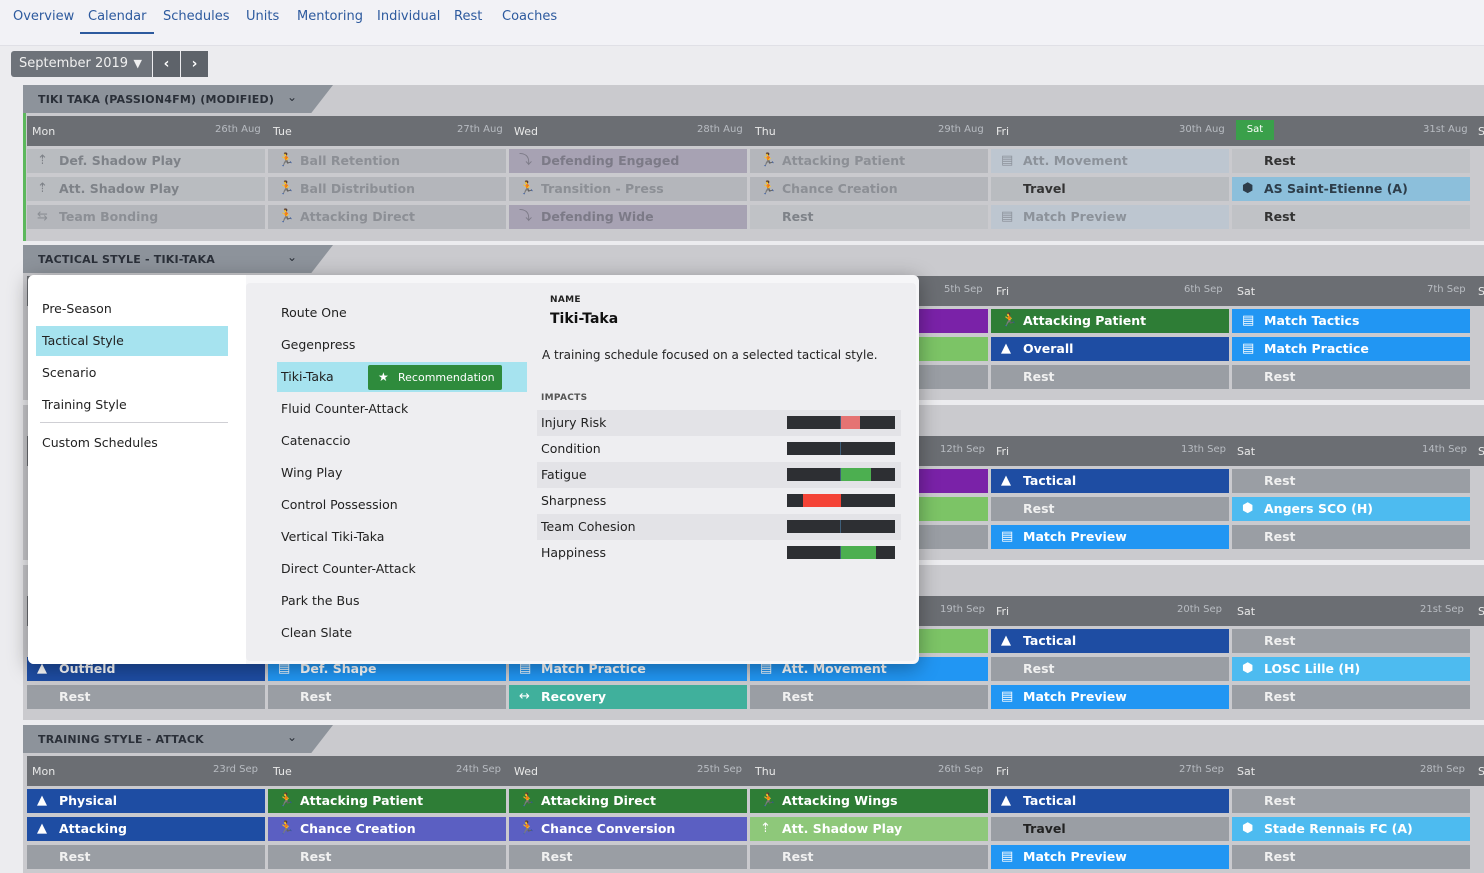 The width and height of the screenshot is (1484, 873). What do you see at coordinates (77, 308) in the screenshot?
I see `category-pre-season: Pre-Season` at bounding box center [77, 308].